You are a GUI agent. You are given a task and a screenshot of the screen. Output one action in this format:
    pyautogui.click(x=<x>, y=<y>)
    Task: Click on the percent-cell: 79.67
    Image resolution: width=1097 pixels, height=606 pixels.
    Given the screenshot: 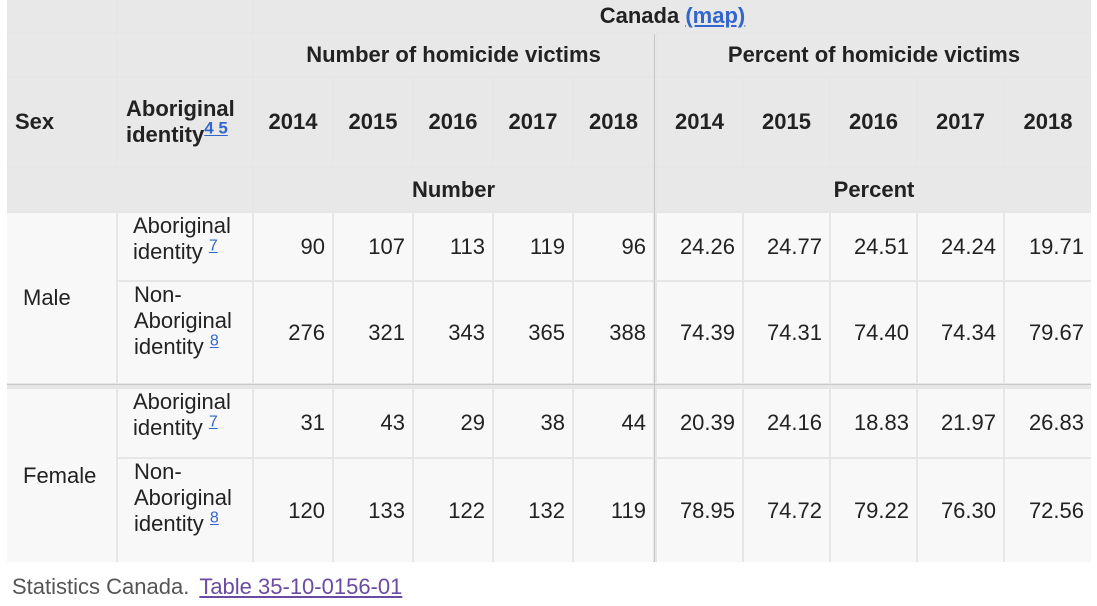 What is the action you would take?
    pyautogui.click(x=1048, y=332)
    